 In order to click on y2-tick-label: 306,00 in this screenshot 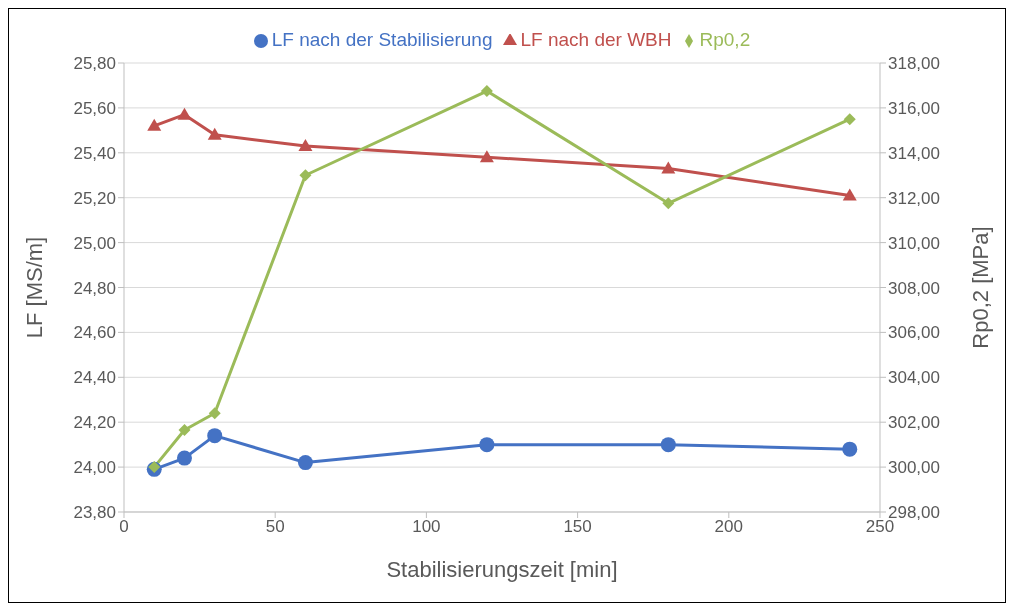, I will do `click(914, 333)`.